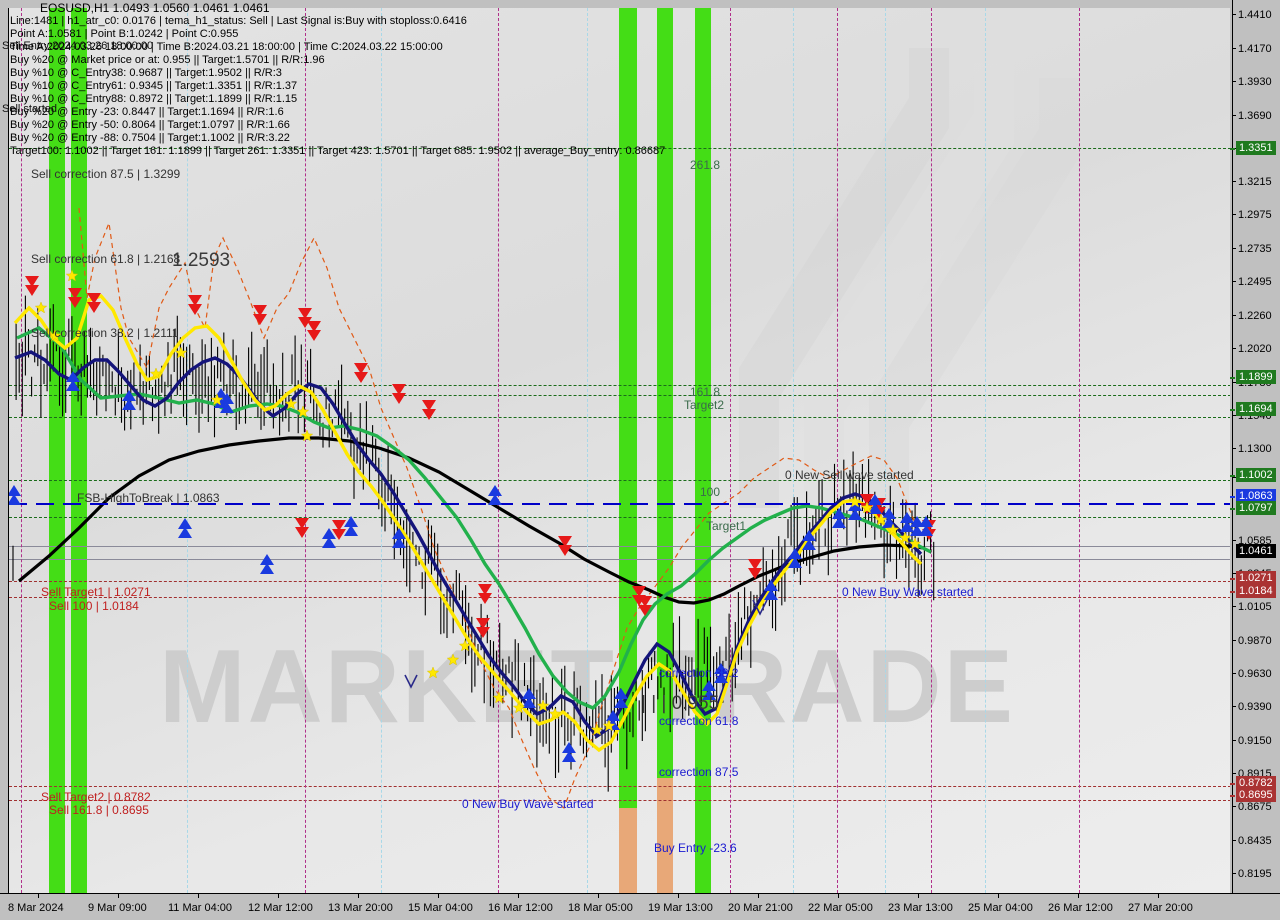 The width and height of the screenshot is (1280, 920). Describe the element at coordinates (280, 908) in the screenshot. I see `time-tick-label: 12 Mar 12:00` at that location.